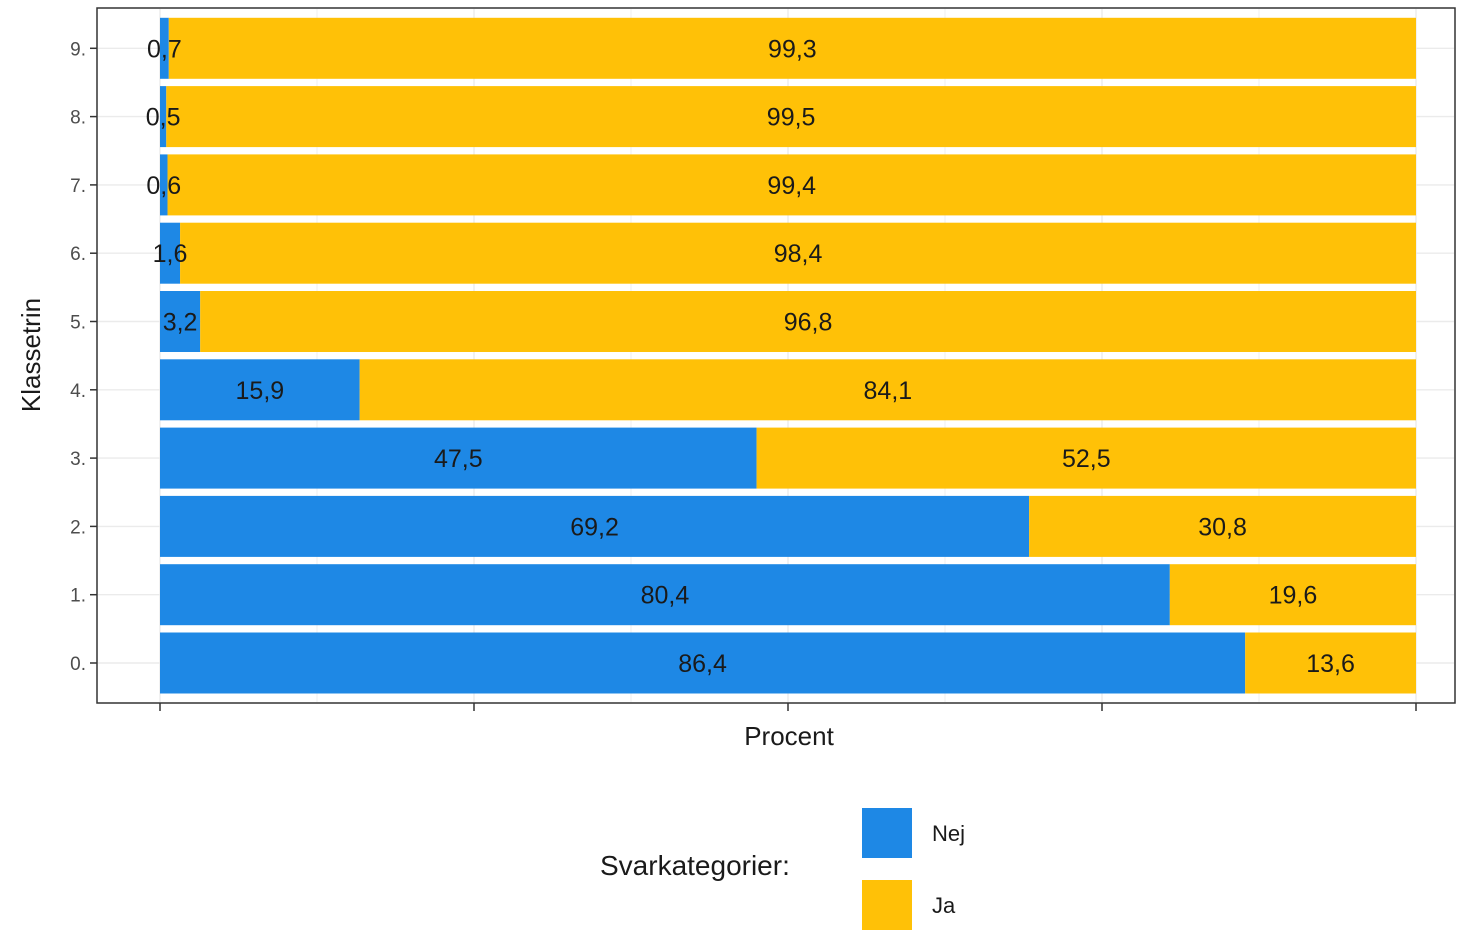 The height and width of the screenshot is (930, 1458). What do you see at coordinates (887, 833) in the screenshot?
I see `legend-key-nej` at bounding box center [887, 833].